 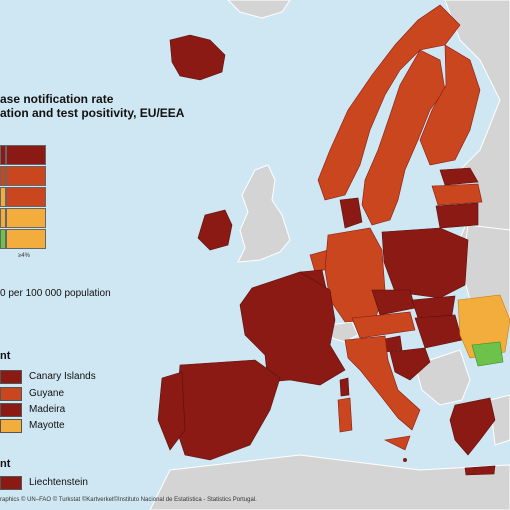 What do you see at coordinates (23, 200) in the screenshot?
I see `legend-matrix` at bounding box center [23, 200].